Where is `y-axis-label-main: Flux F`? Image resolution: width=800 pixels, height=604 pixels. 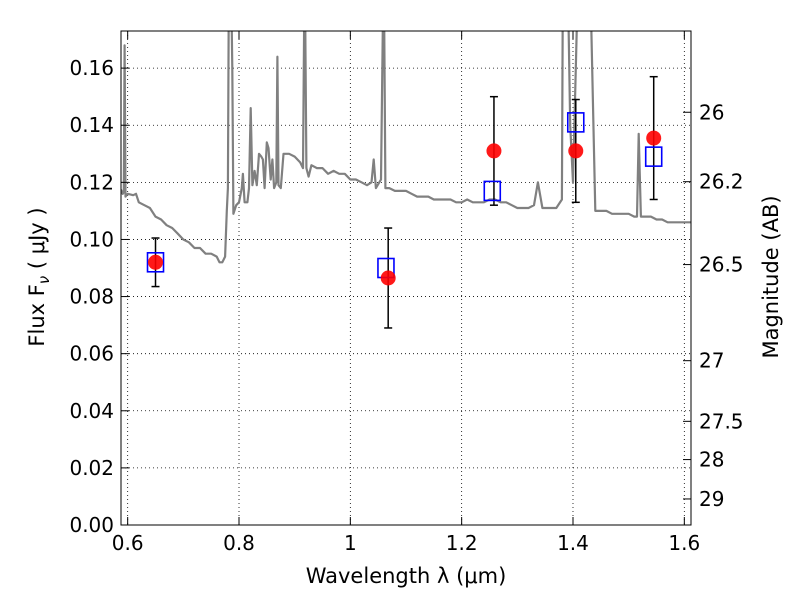
y-axis-label-main: Flux F is located at coordinates (37, 315).